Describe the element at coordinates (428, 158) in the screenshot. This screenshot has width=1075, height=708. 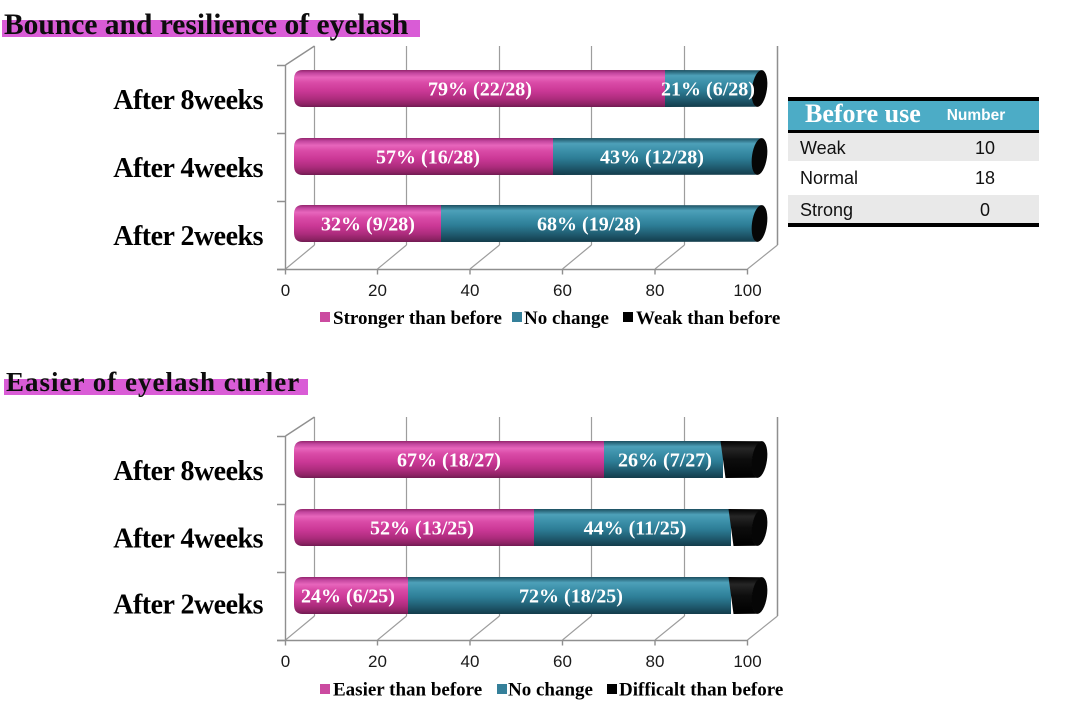
I see `svg-text: 57% (16/28)` at that location.